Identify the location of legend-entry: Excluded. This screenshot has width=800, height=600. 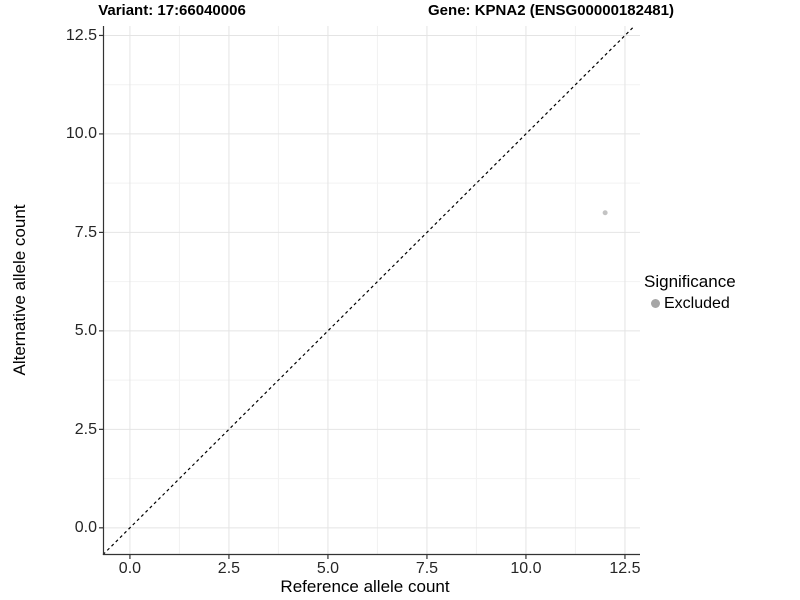
(690, 303).